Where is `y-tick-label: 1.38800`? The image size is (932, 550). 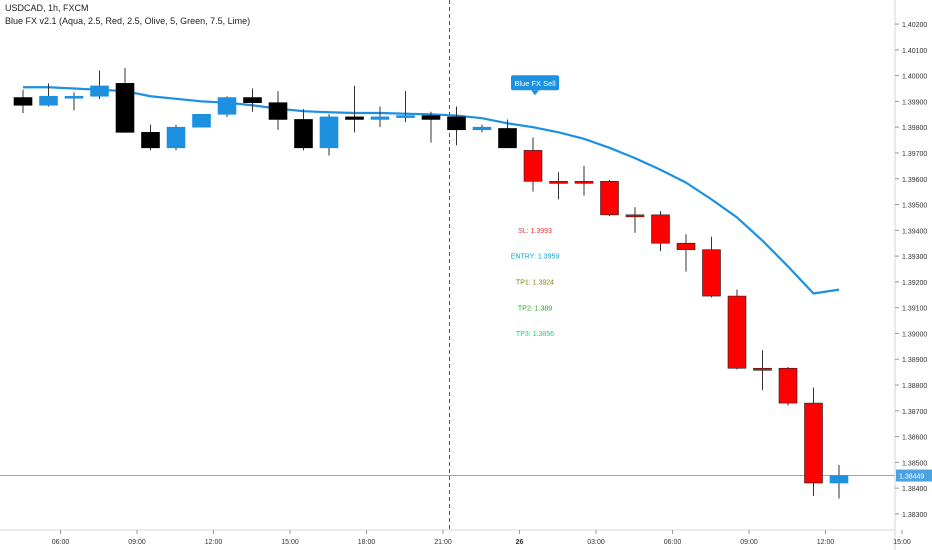
y-tick-label: 1.38800 is located at coordinates (914, 386).